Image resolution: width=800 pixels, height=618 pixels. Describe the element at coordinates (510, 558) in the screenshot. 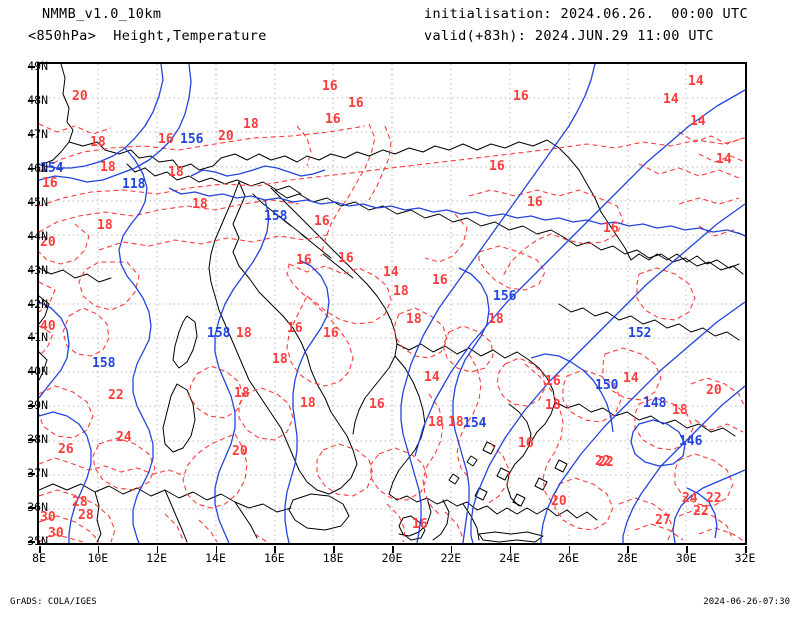

I see `x-axis-tick-label: 24E` at that location.